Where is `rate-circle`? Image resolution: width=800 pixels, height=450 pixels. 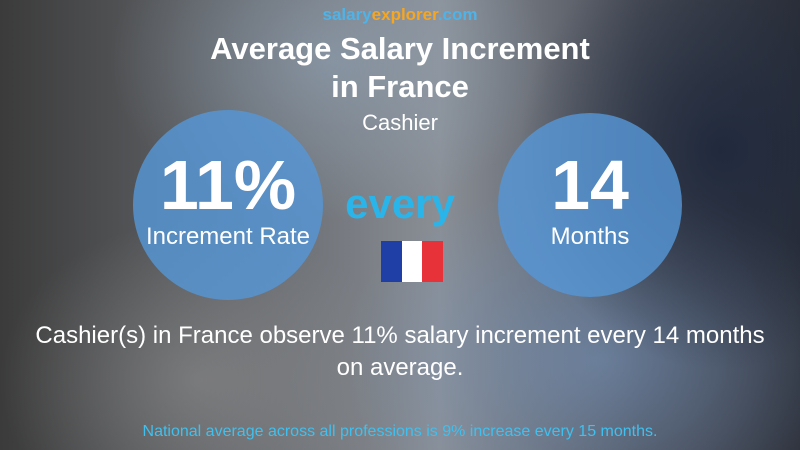
rate-circle is located at coordinates (228, 205).